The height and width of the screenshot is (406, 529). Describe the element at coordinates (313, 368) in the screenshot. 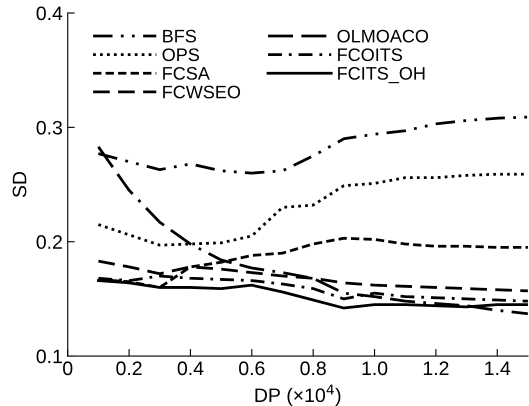

I see `x-tick-label: 0.8` at that location.